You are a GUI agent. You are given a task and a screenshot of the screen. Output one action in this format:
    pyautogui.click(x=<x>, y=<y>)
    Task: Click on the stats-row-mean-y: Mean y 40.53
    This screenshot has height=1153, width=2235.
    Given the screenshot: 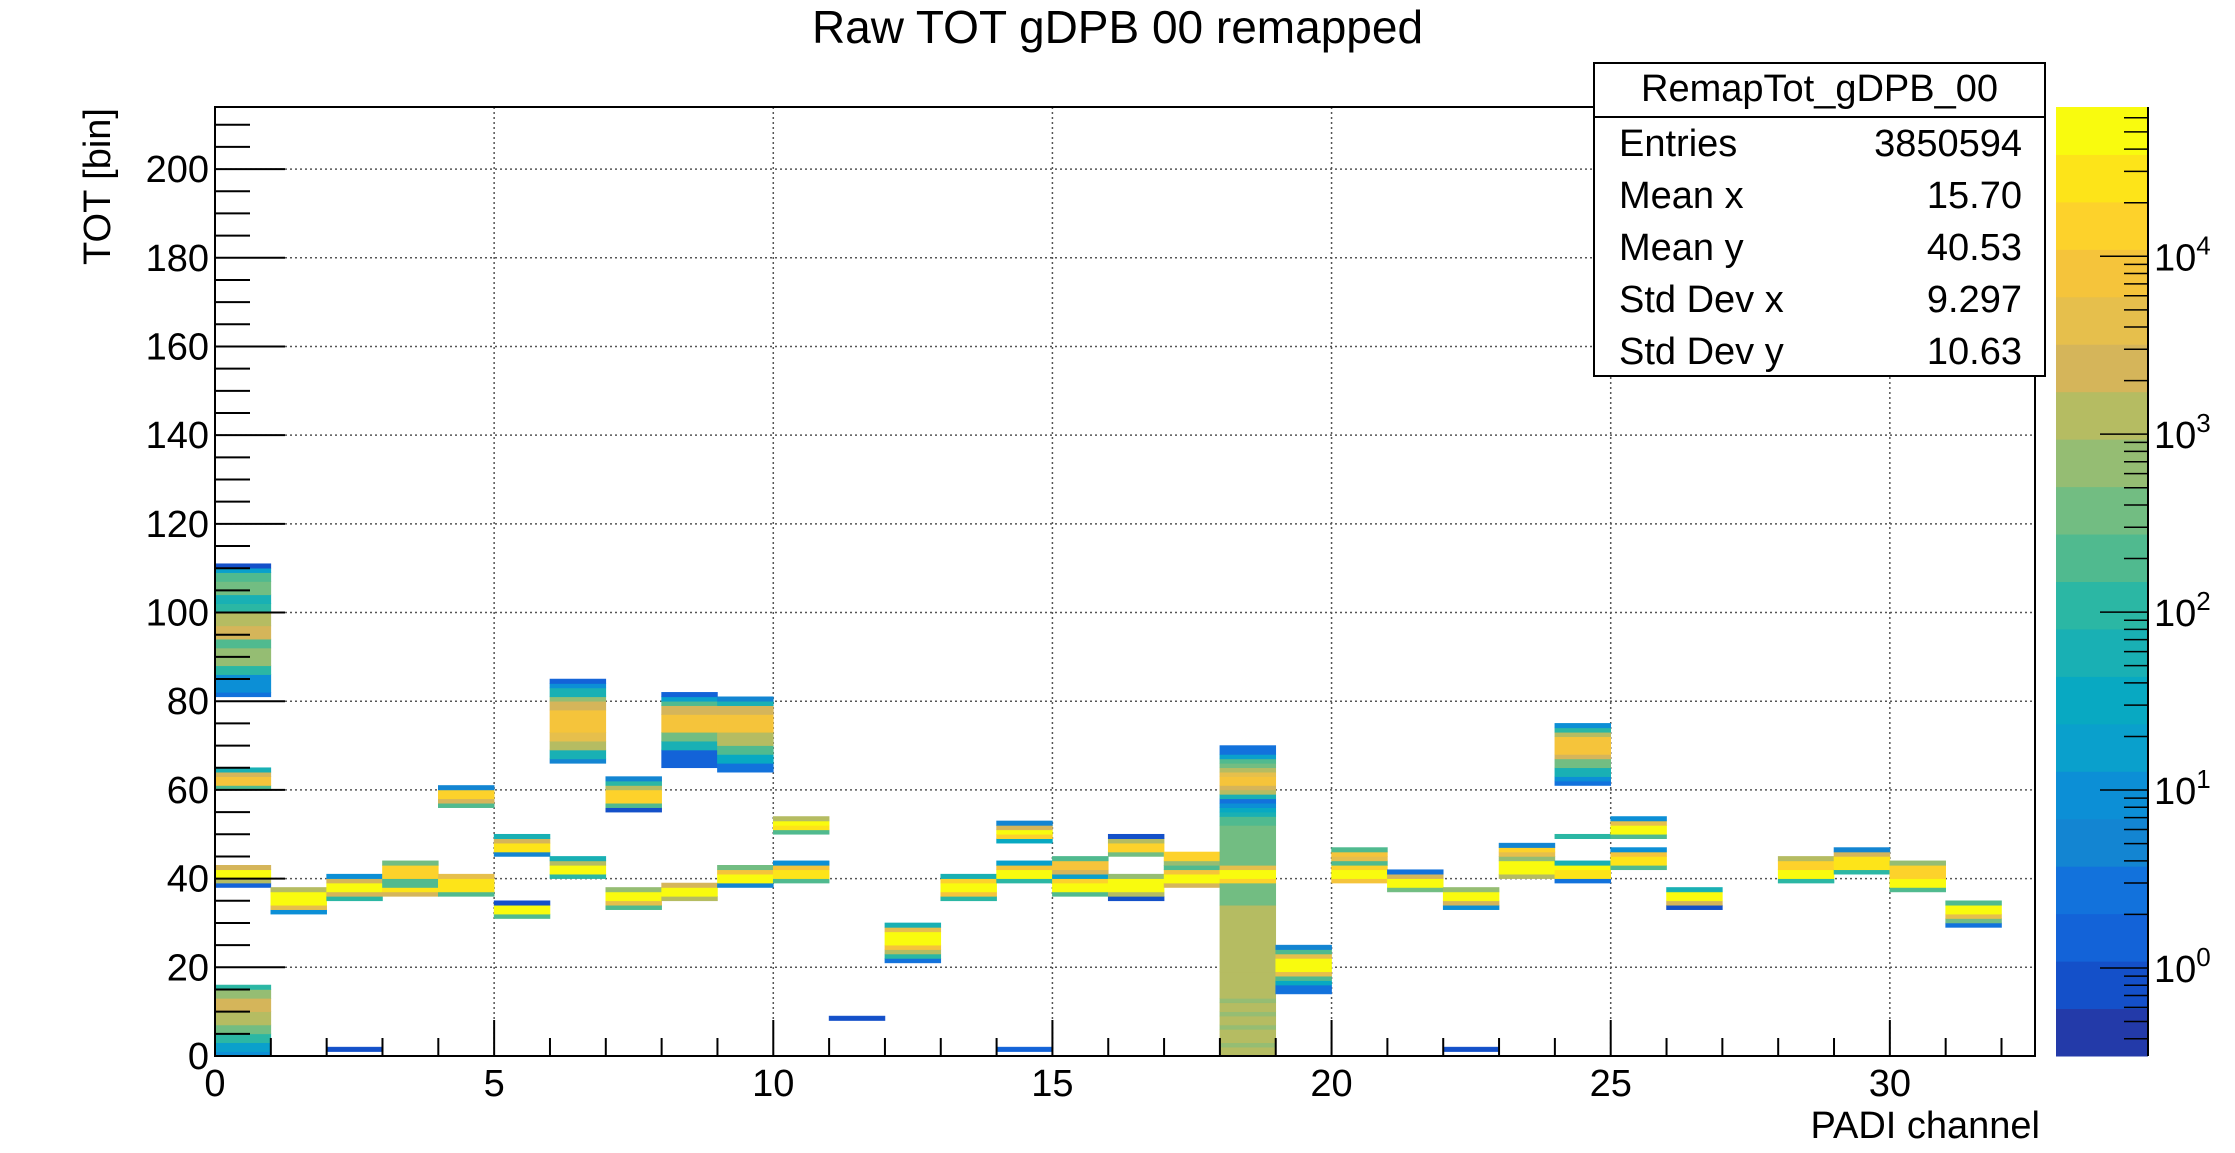 What is the action you would take?
    pyautogui.click(x=1819, y=248)
    